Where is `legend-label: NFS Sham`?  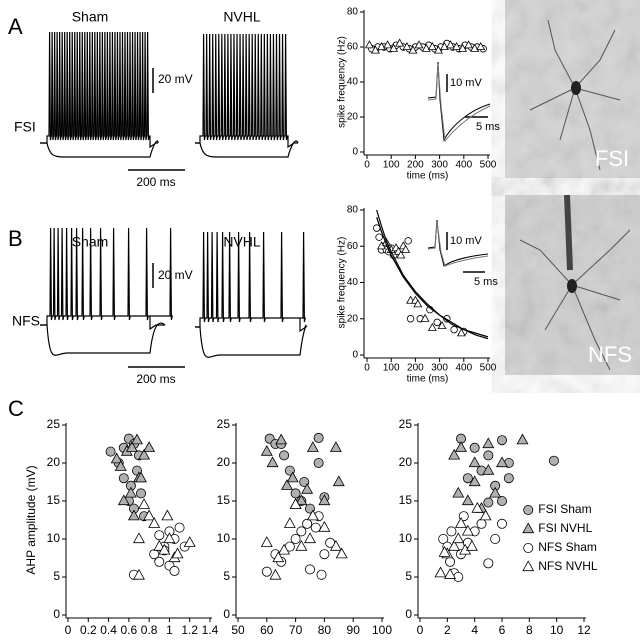 legend-label: NFS Sham is located at coordinates (567, 547).